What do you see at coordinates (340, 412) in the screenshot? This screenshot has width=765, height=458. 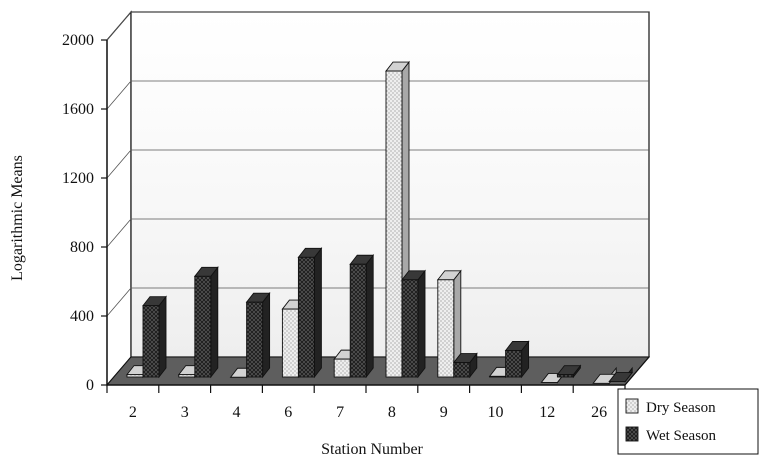 I see `x-tick-label: 7` at bounding box center [340, 412].